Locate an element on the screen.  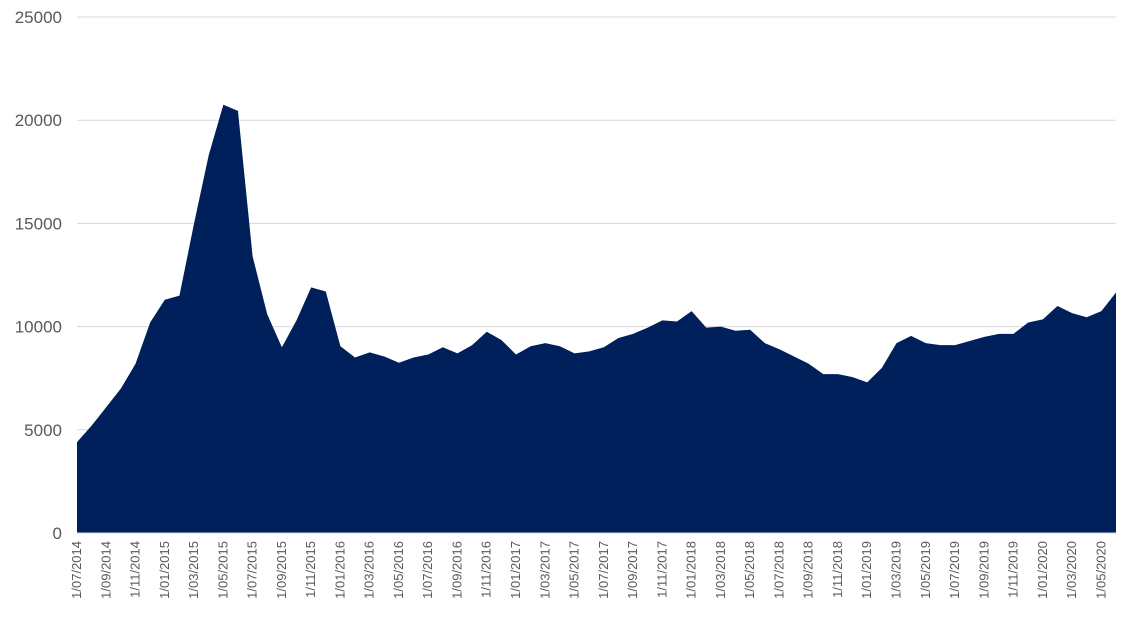
x-tick-label: 1/01/2018 is located at coordinates (691, 570).